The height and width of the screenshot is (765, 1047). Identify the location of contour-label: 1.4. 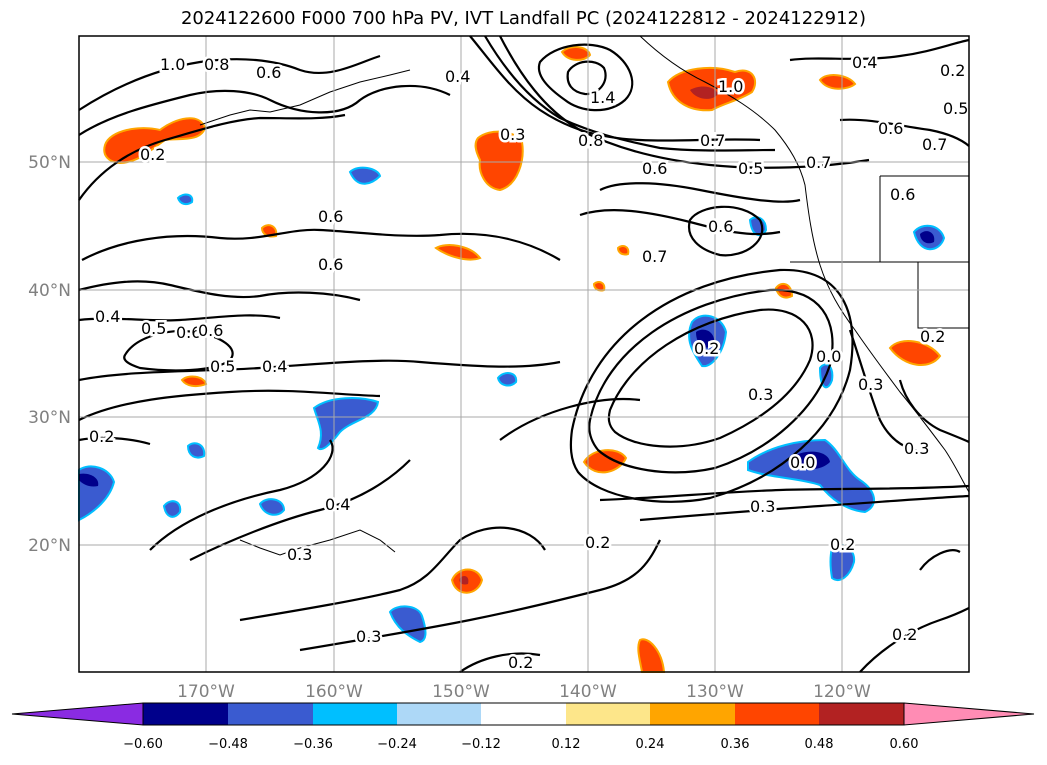
(602, 97).